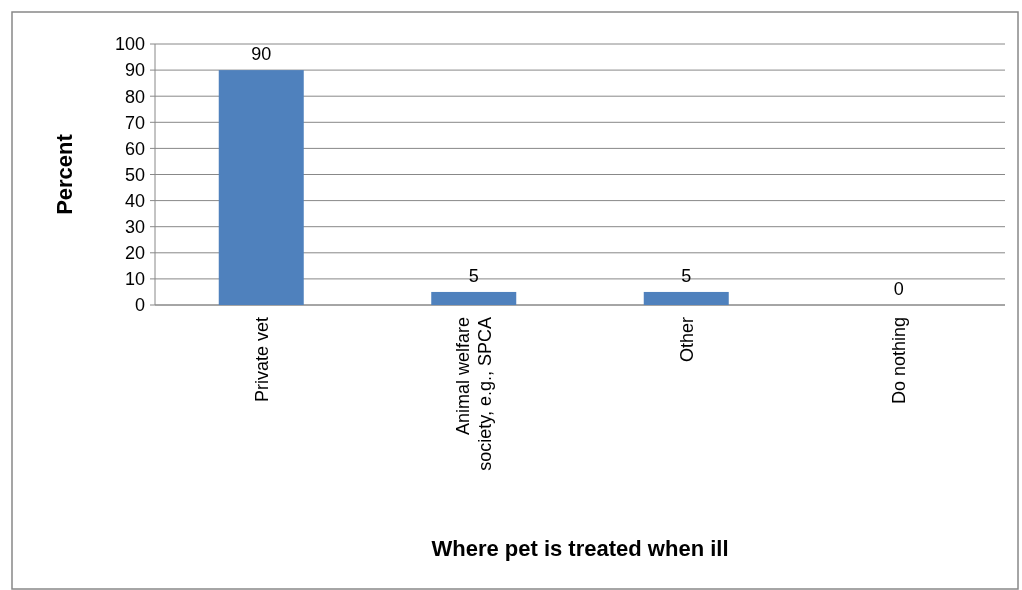 The height and width of the screenshot is (590, 1022). Describe the element at coordinates (134, 70) in the screenshot. I see `y-tick-label: 90` at that location.